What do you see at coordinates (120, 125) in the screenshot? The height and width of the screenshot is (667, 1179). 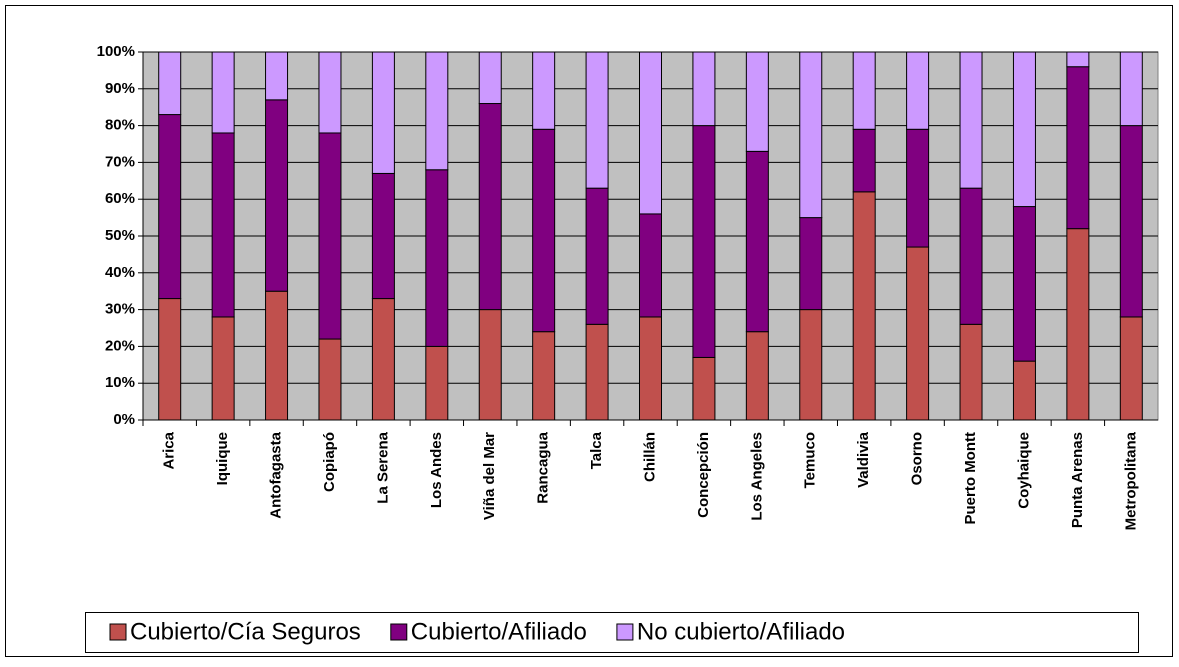 I see `y-tick-label: 80%` at bounding box center [120, 125].